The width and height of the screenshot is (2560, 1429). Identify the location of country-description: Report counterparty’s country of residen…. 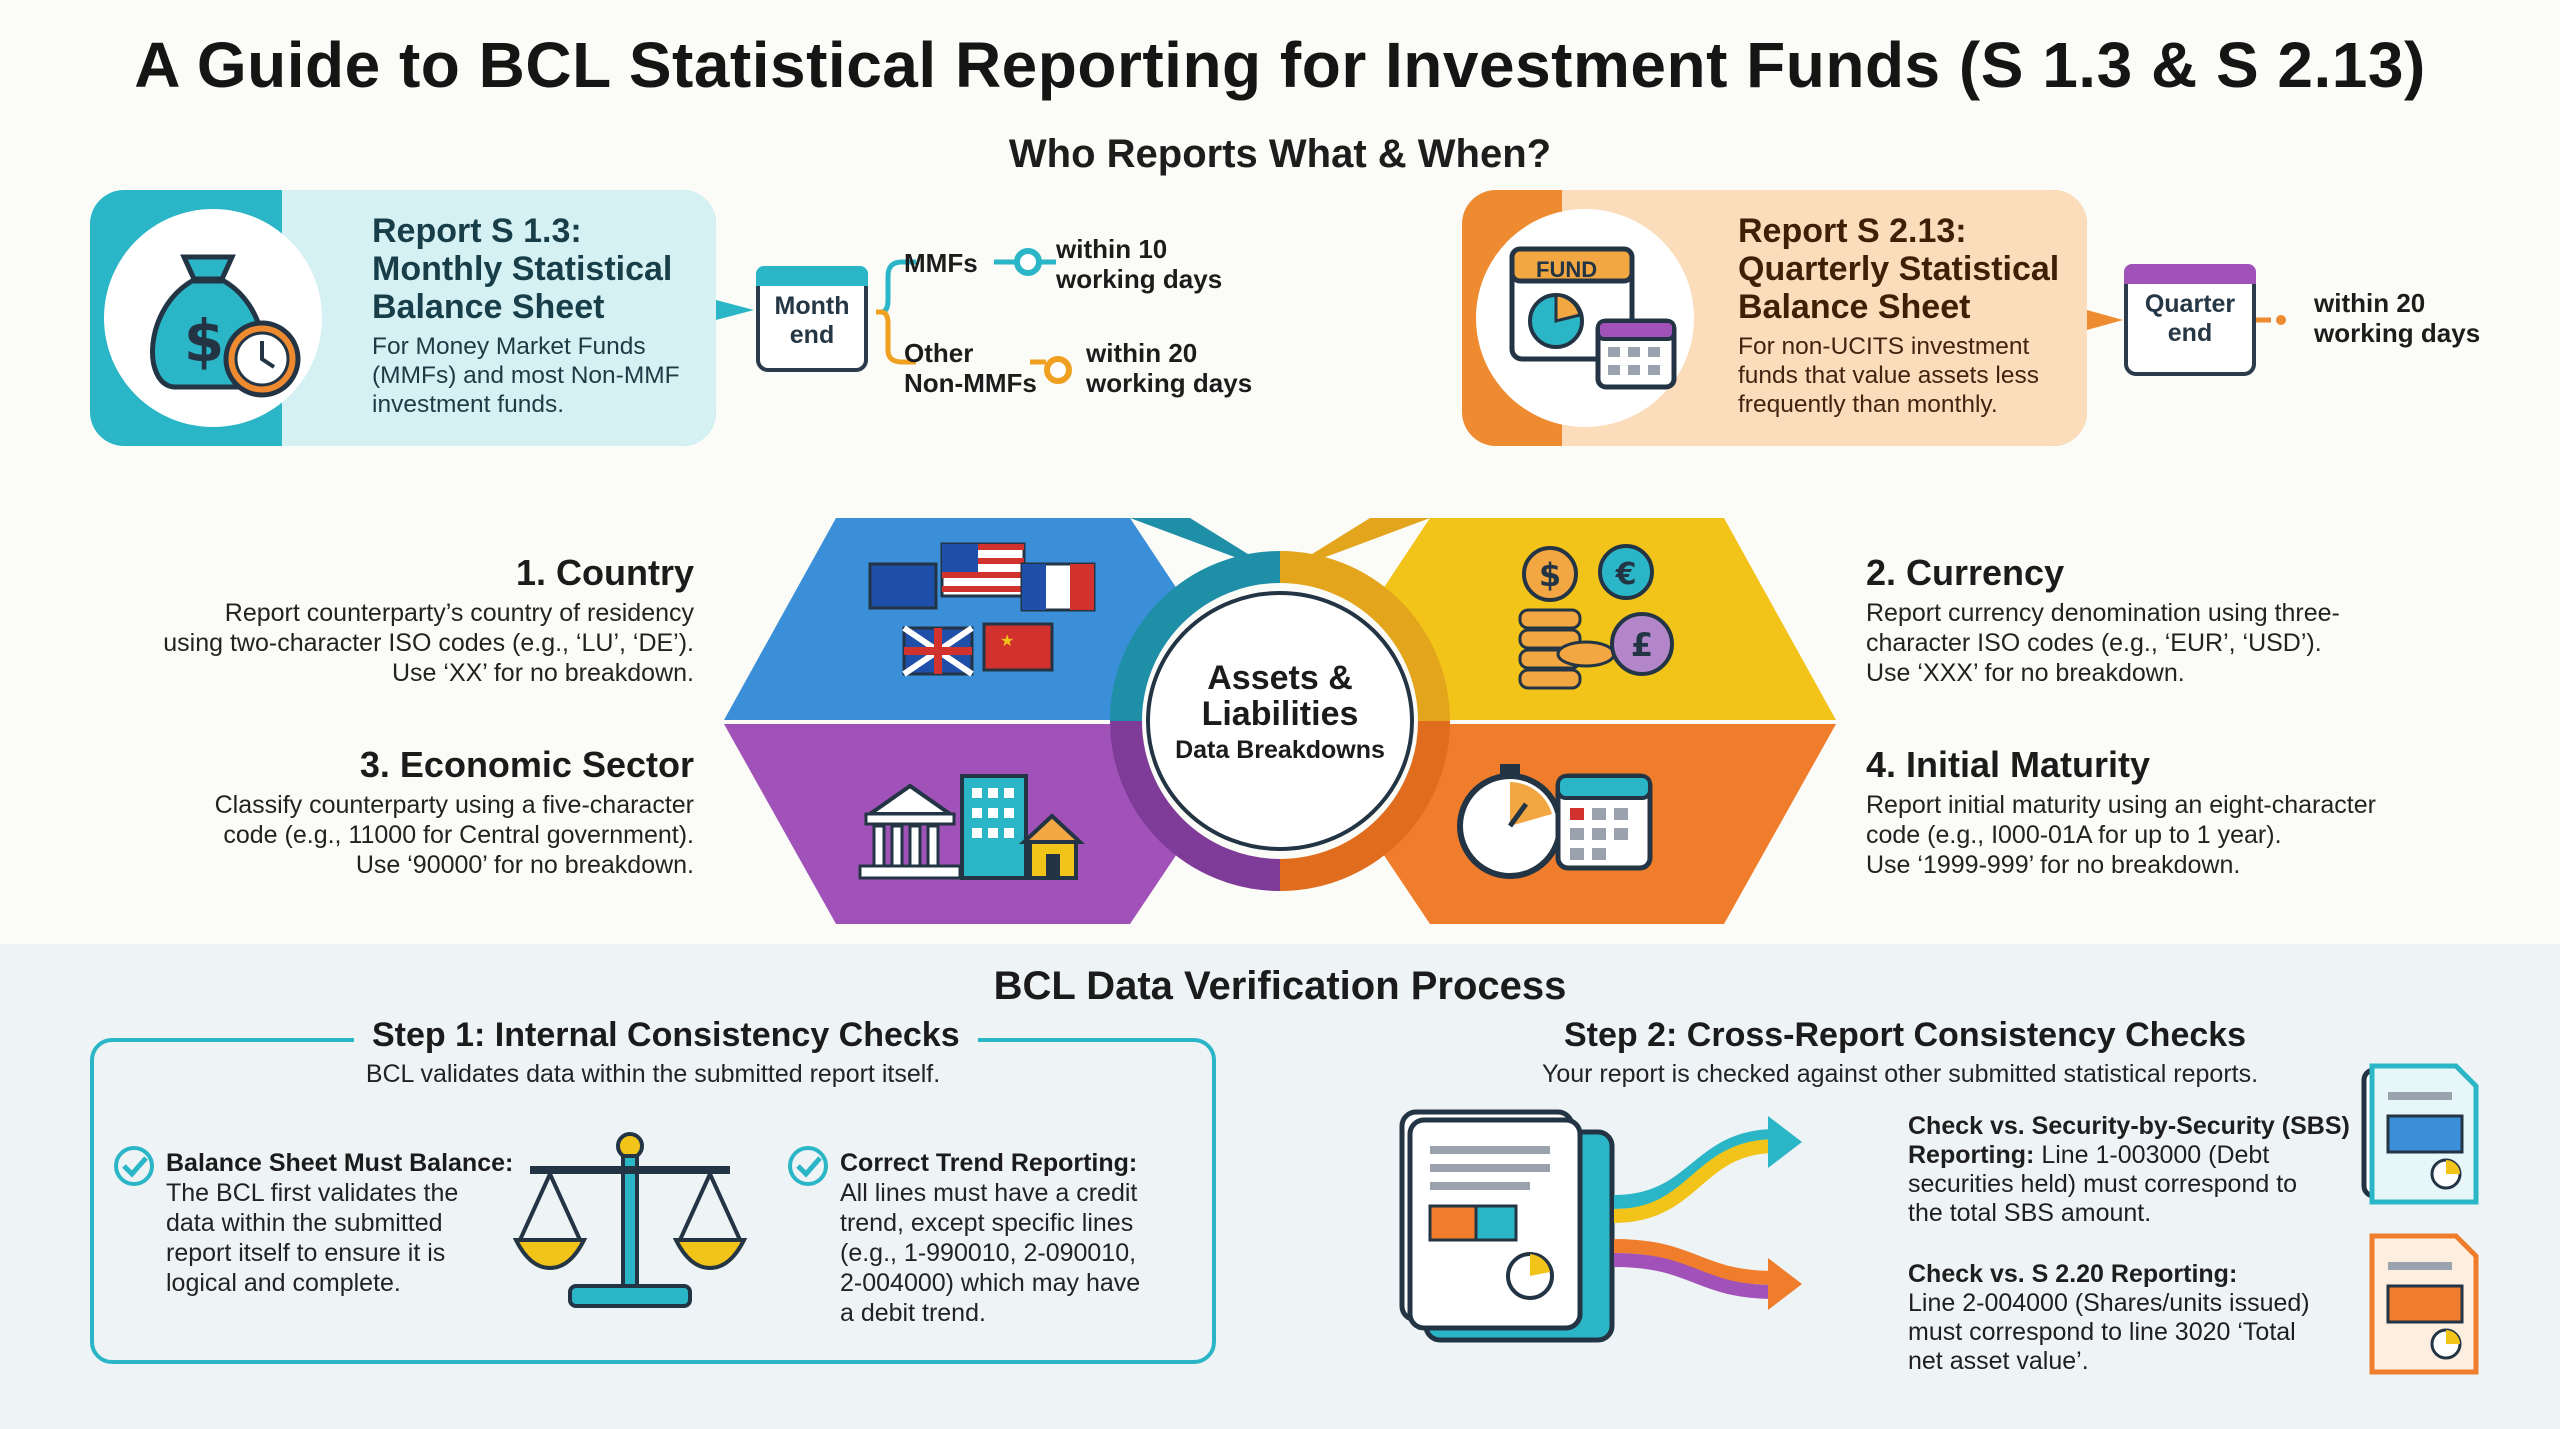
(428, 643).